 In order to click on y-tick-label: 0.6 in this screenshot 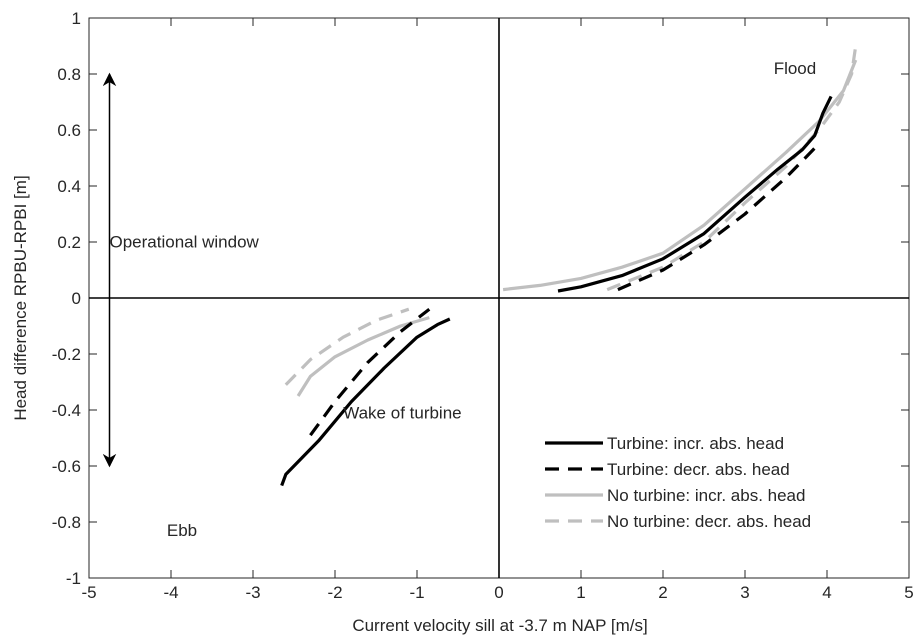, I will do `click(69, 130)`.